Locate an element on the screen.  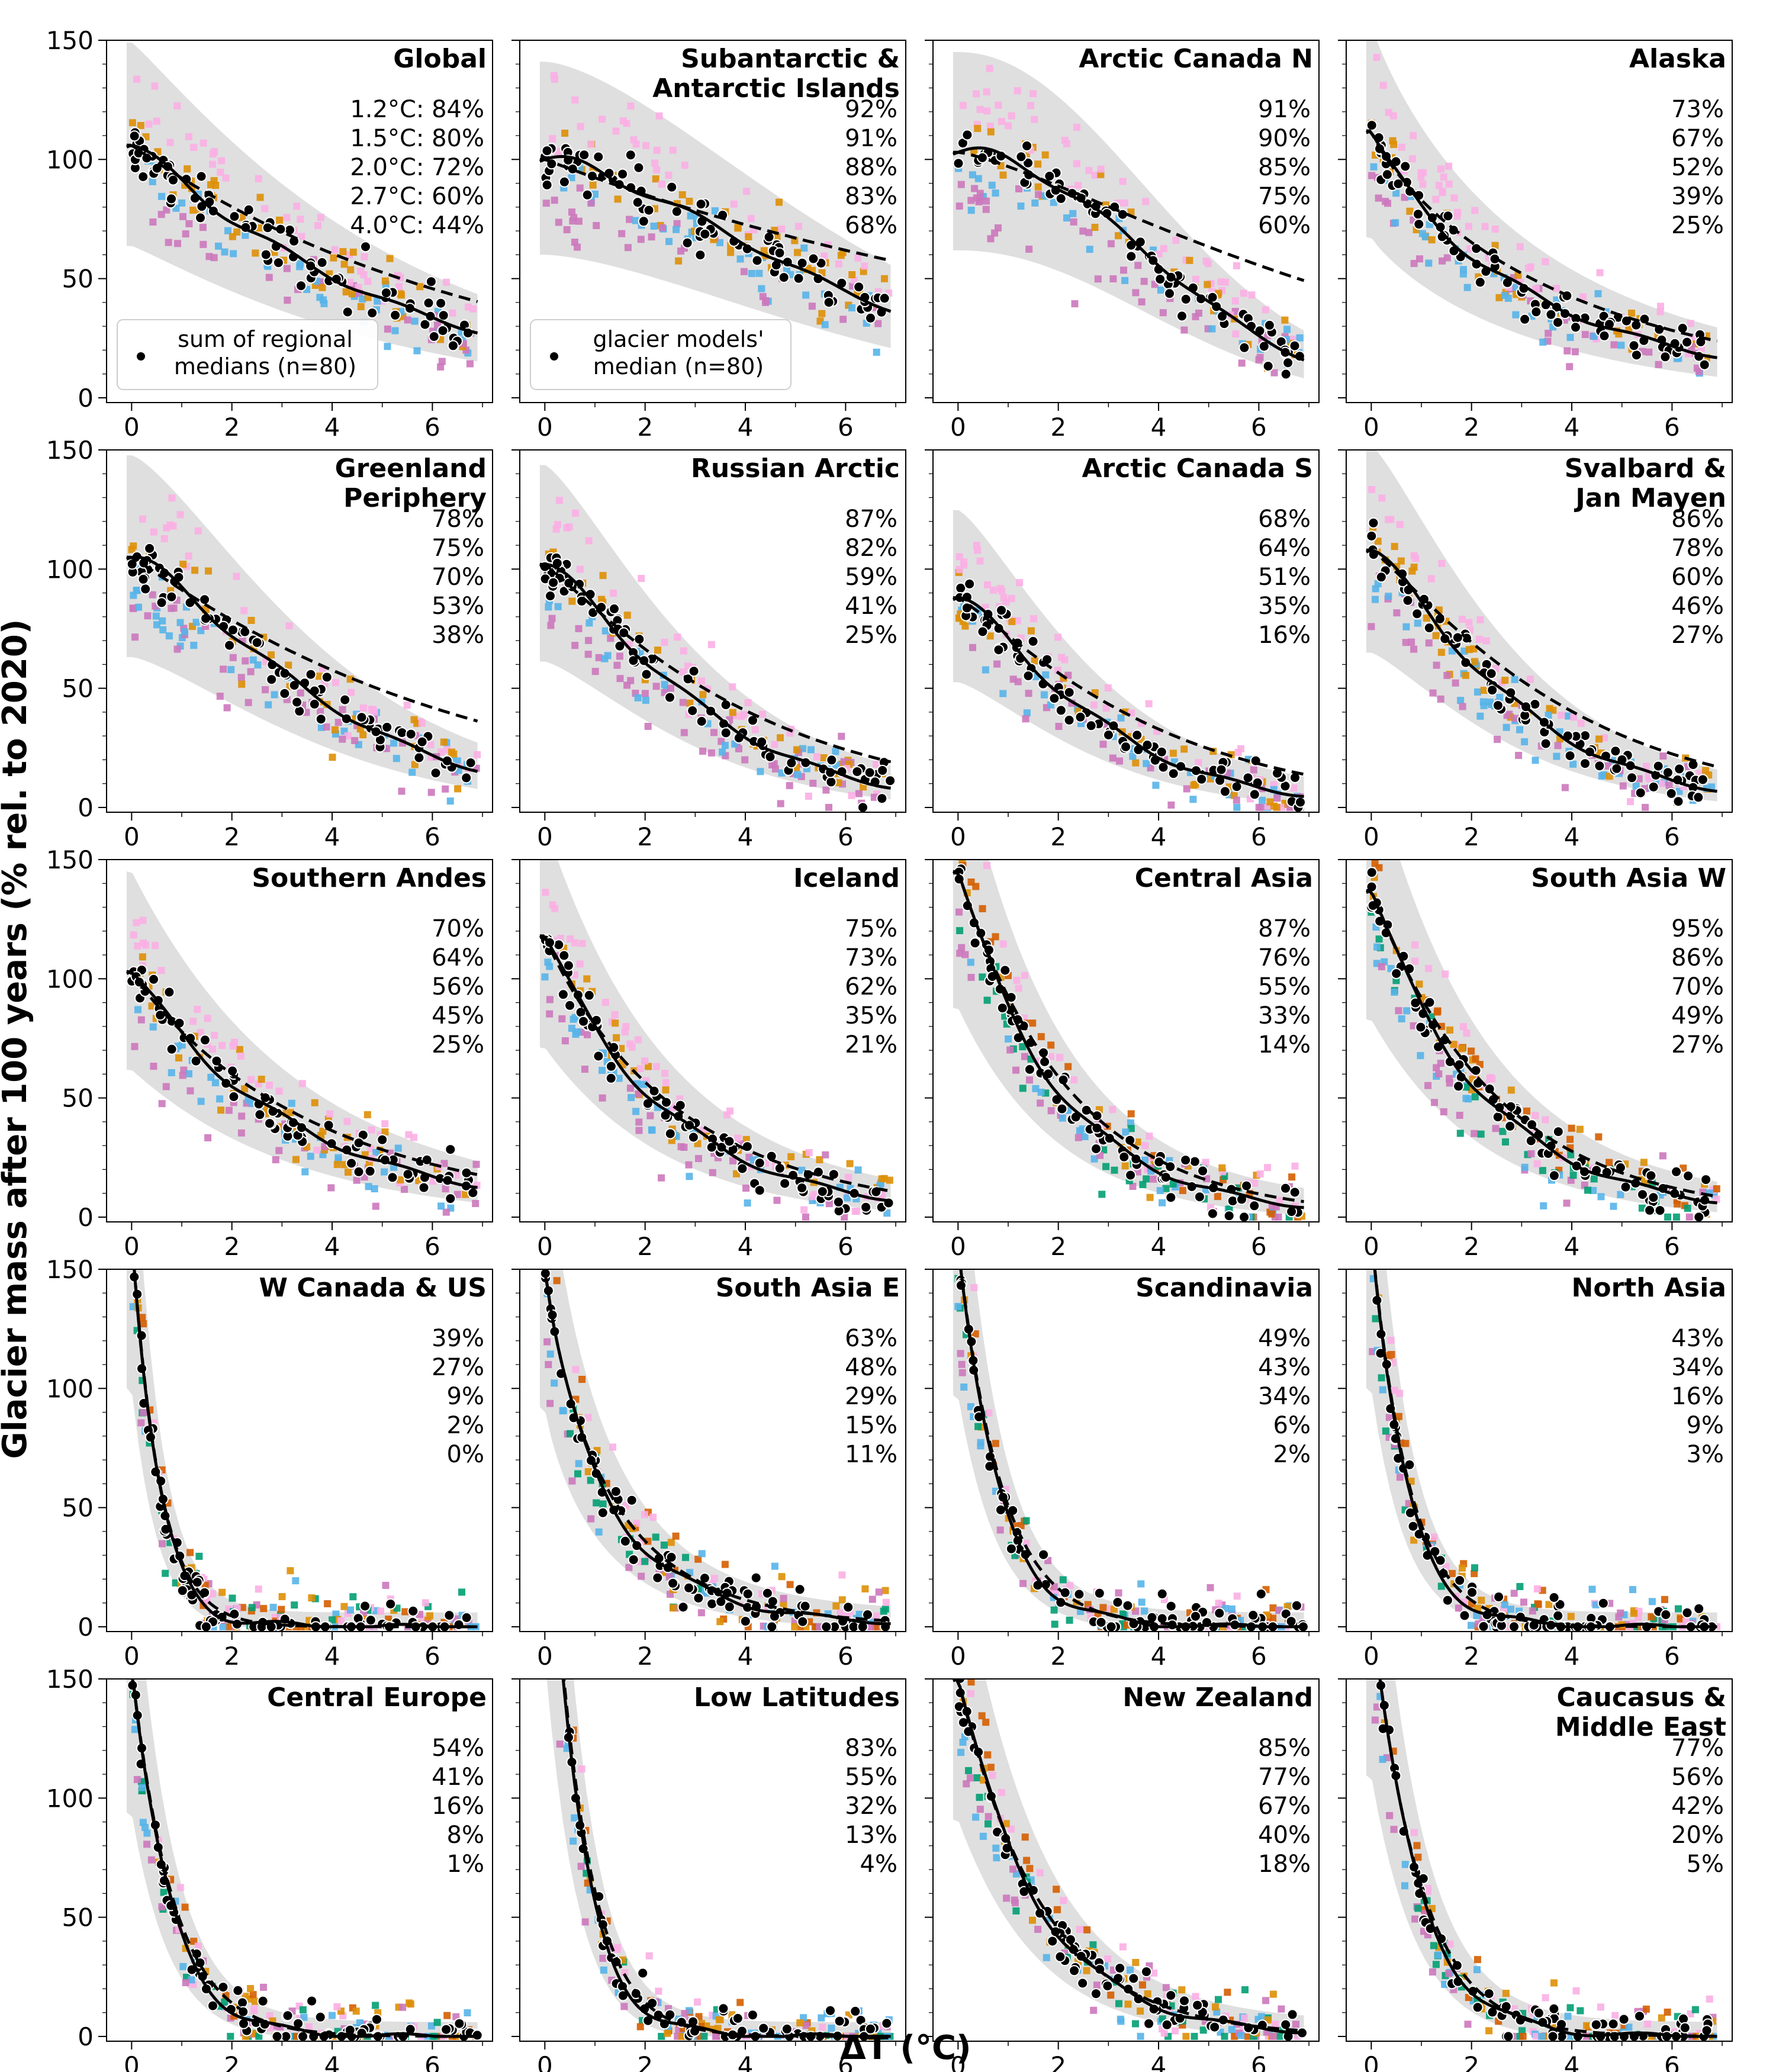
uncertainty-band is located at coordinates (1541, 208).